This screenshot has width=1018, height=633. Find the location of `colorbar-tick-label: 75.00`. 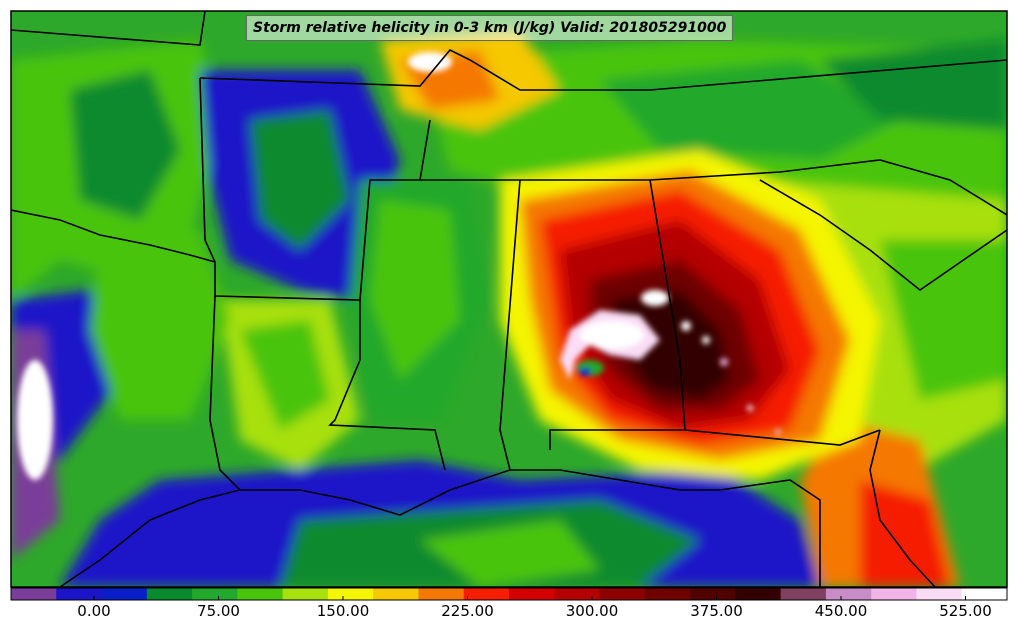

colorbar-tick-label: 75.00 is located at coordinates (218, 611).